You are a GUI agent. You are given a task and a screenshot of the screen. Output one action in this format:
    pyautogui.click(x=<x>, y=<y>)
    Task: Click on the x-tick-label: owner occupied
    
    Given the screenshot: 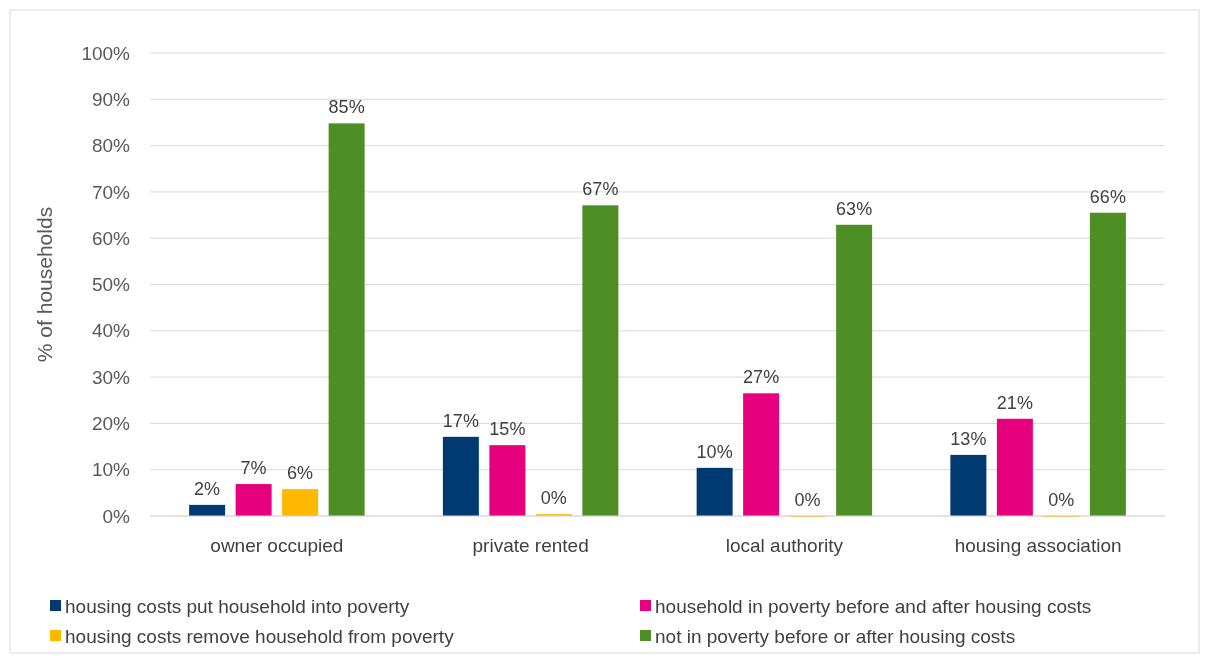 What is the action you would take?
    pyautogui.click(x=277, y=545)
    